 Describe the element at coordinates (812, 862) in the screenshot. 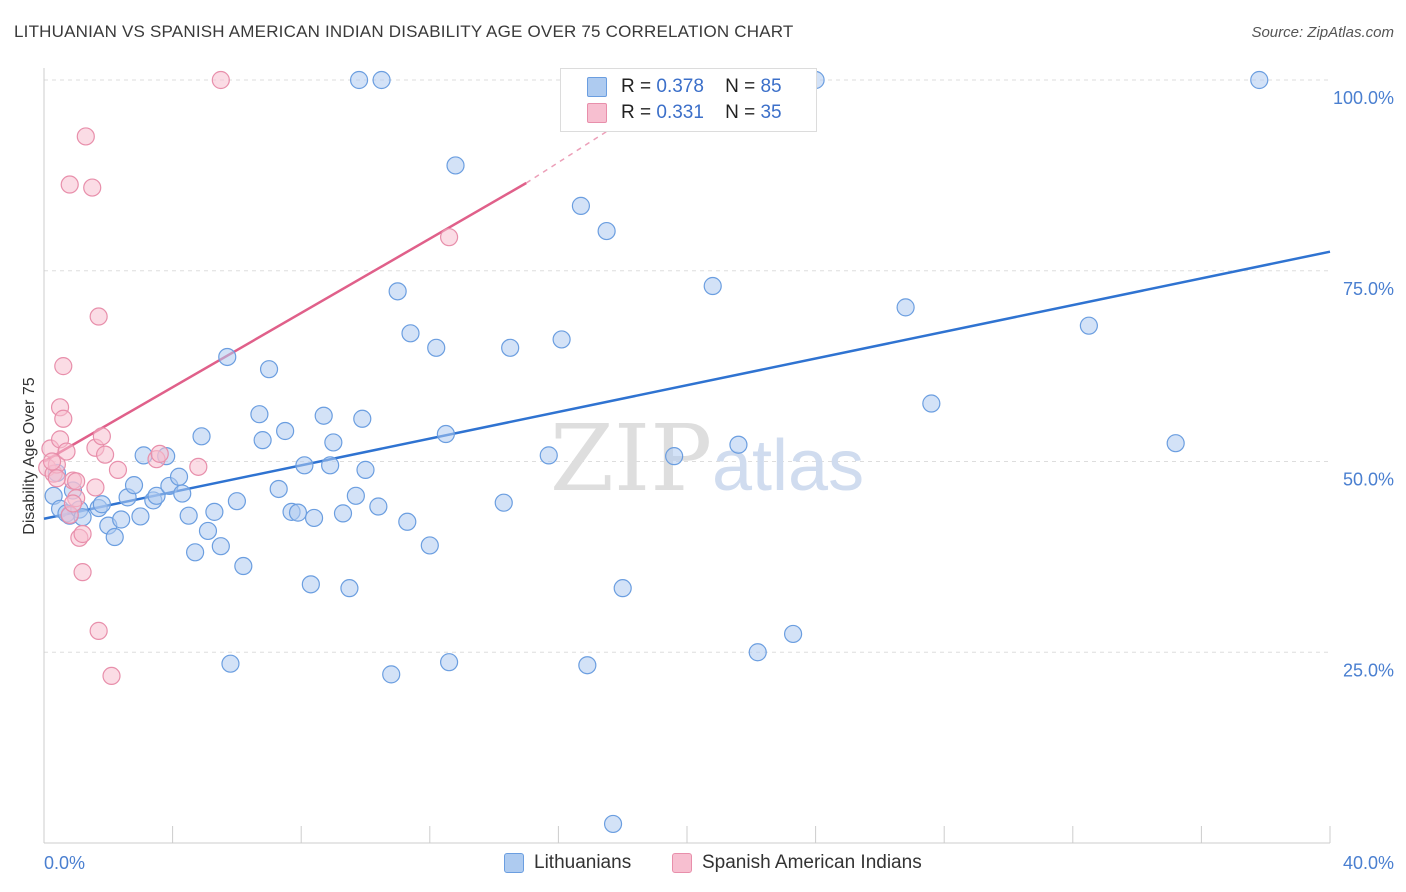

I see `bottom-legend-label: Spanish American Indians` at that location.